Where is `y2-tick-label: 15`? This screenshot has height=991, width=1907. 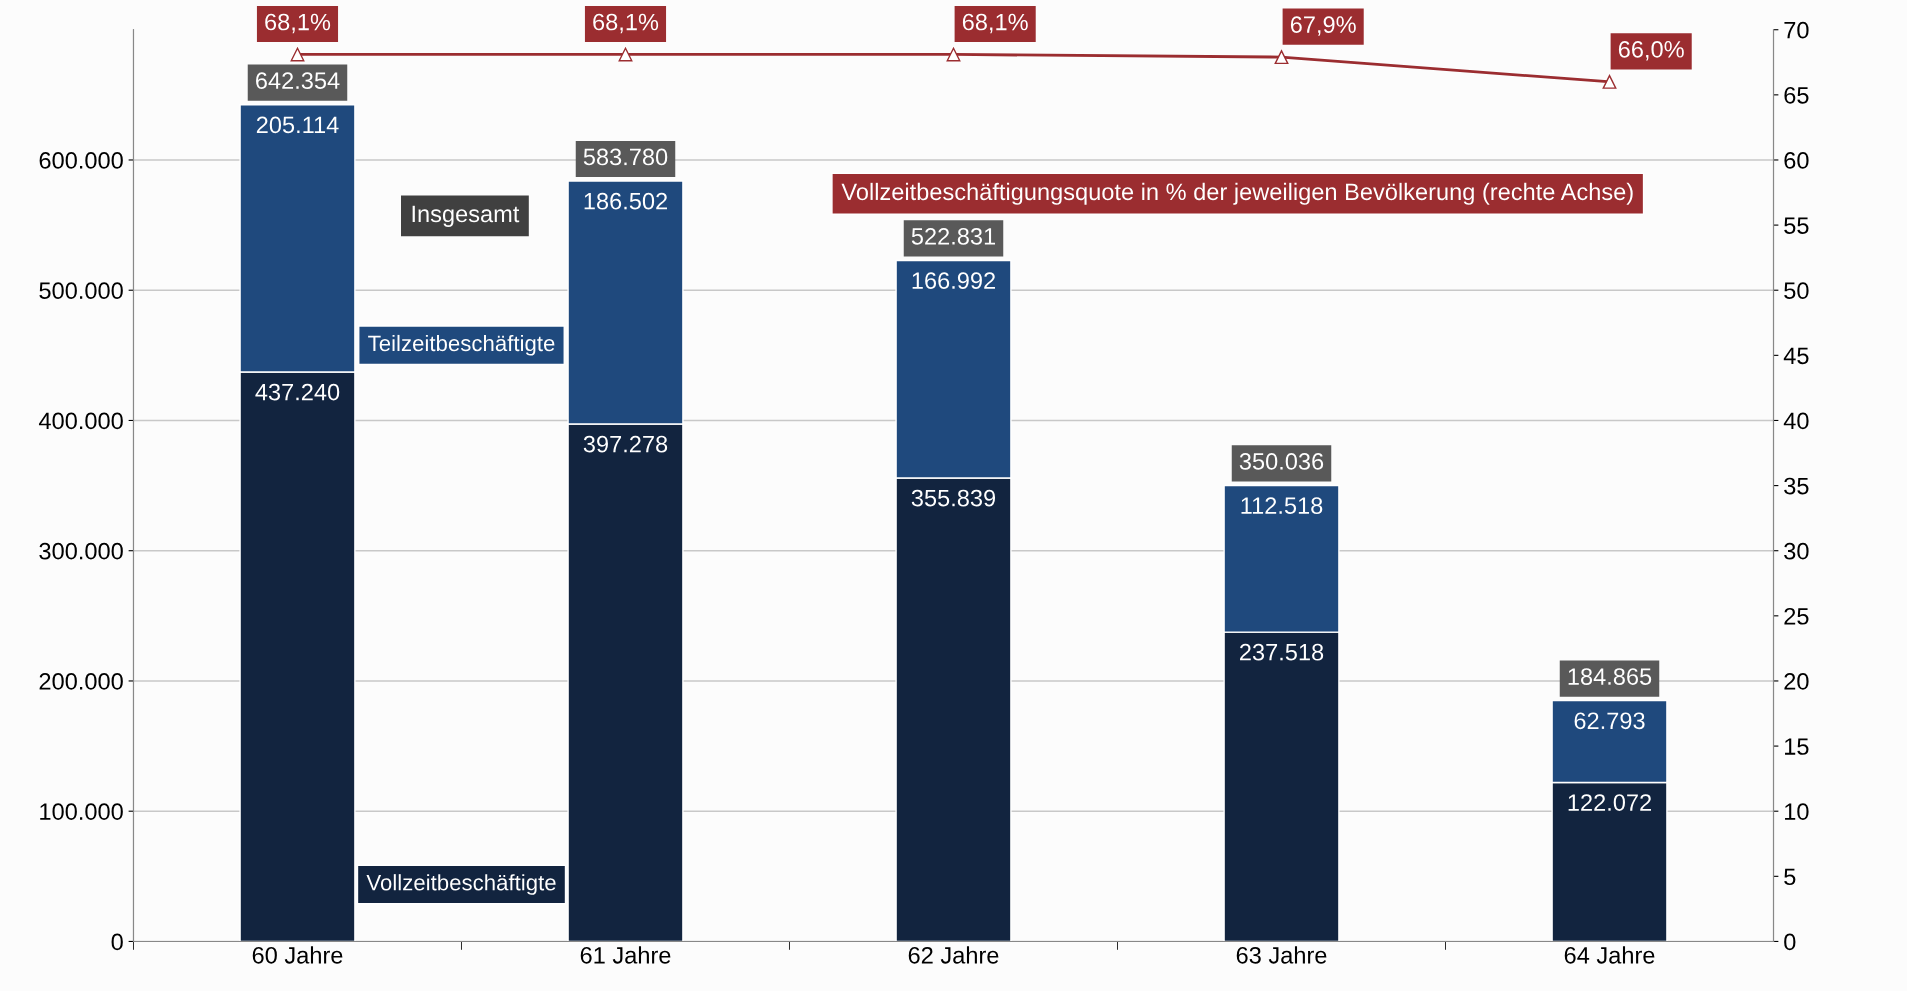
y2-tick-label: 15 is located at coordinates (1797, 746).